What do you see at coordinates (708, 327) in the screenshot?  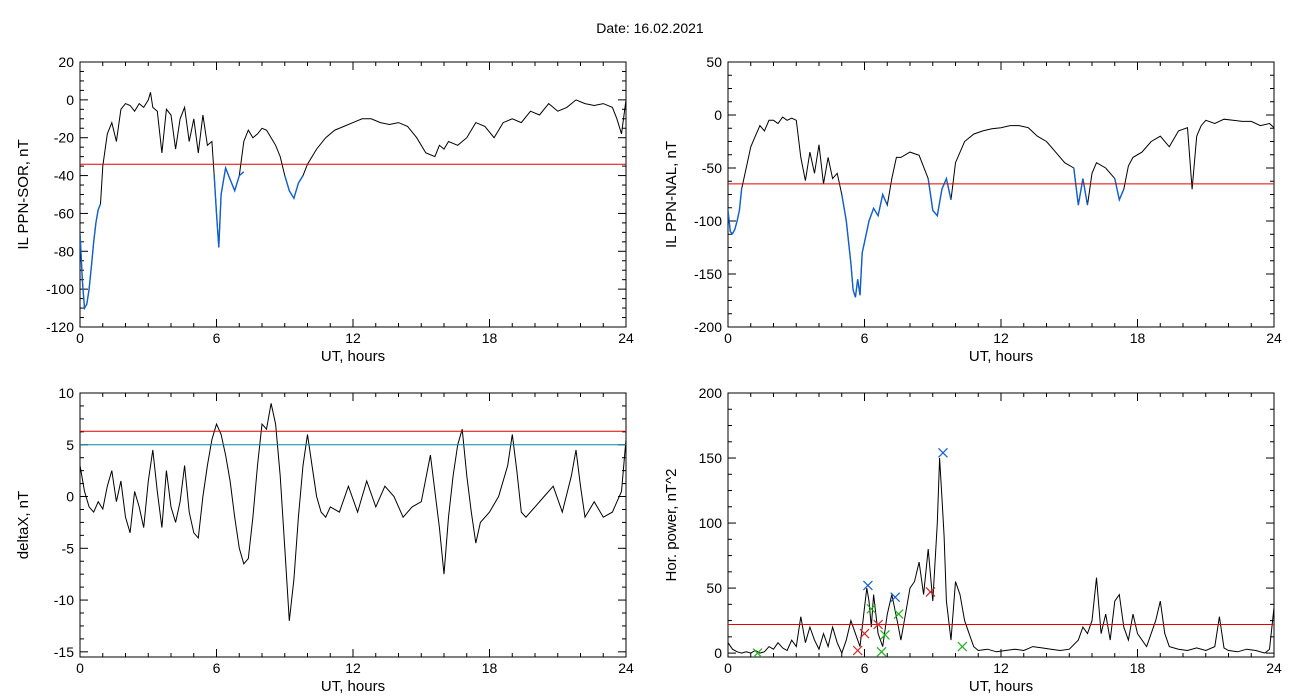 I see `y-tick-label: -200` at bounding box center [708, 327].